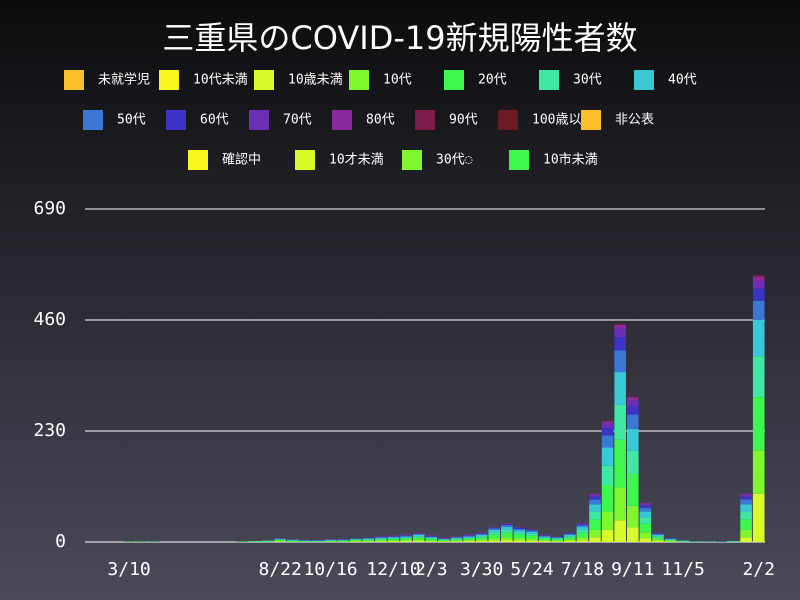 The image size is (800, 600). What do you see at coordinates (49, 319) in the screenshot?
I see `y-tick-label: 460` at bounding box center [49, 319].